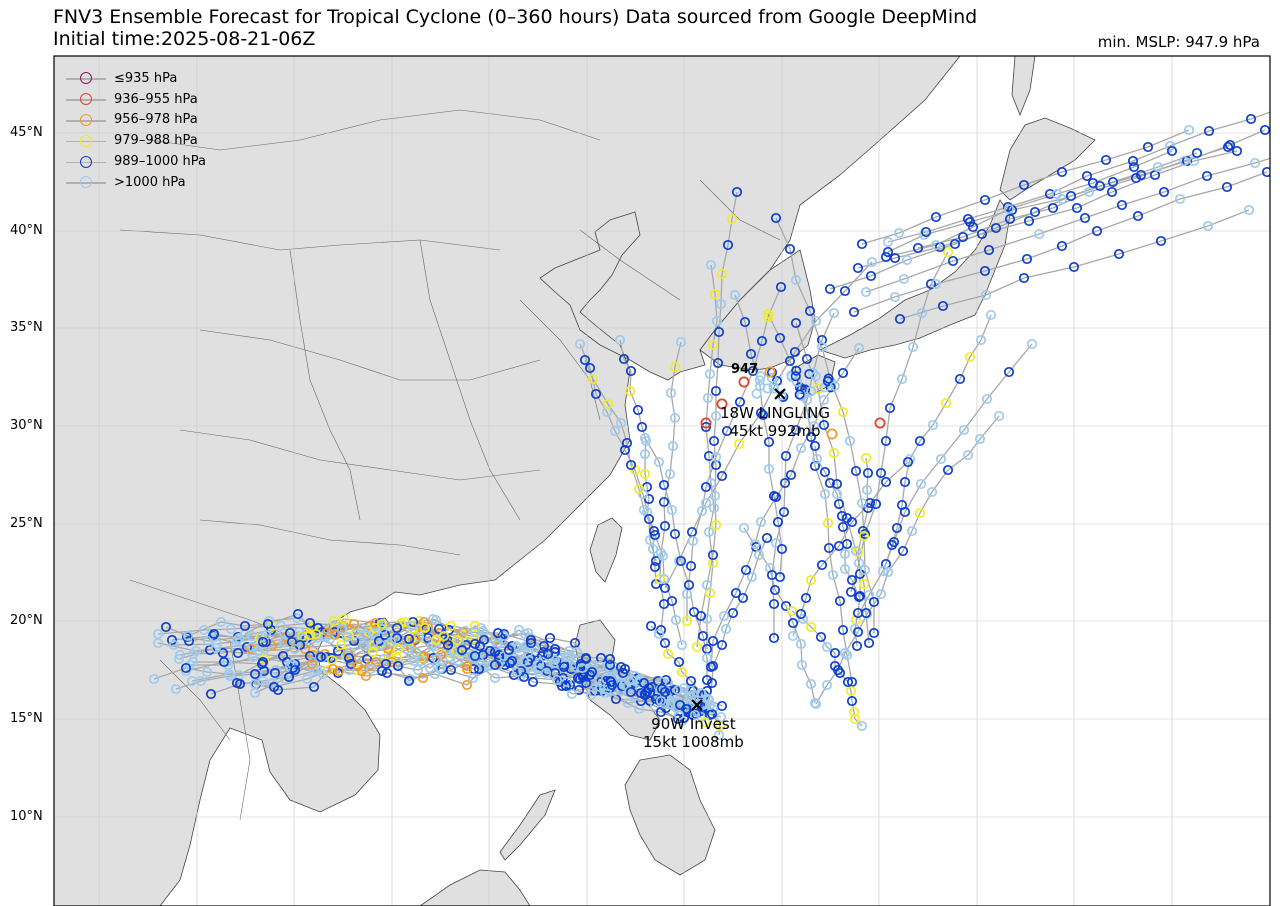 This screenshot has width=1280, height=906. What do you see at coordinates (26, 816) in the screenshot?
I see `lat-label-10n: 10°N` at bounding box center [26, 816].